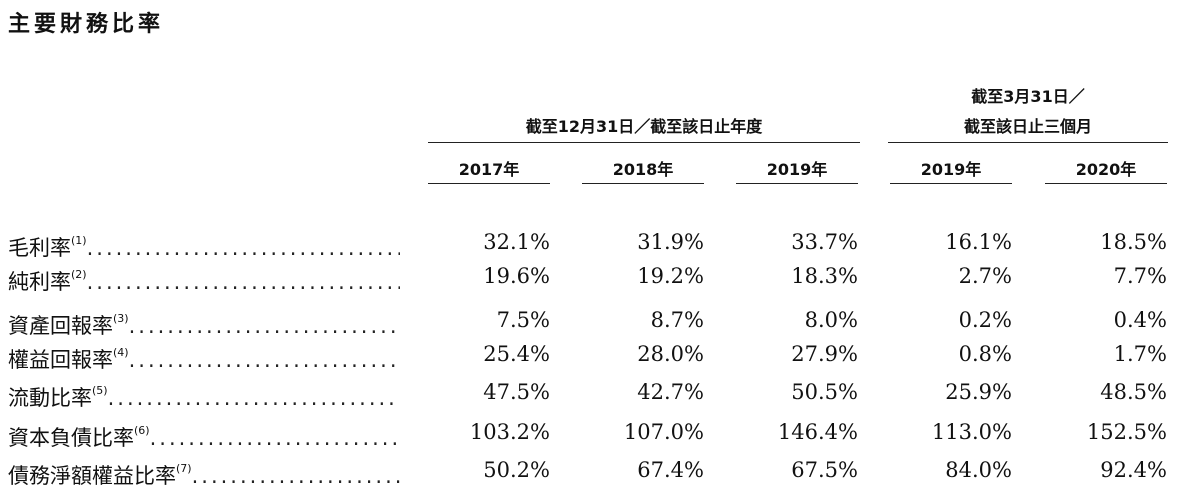 The image size is (1181, 497). I want to click on value-cell-col2: 67.4%, so click(670, 470).